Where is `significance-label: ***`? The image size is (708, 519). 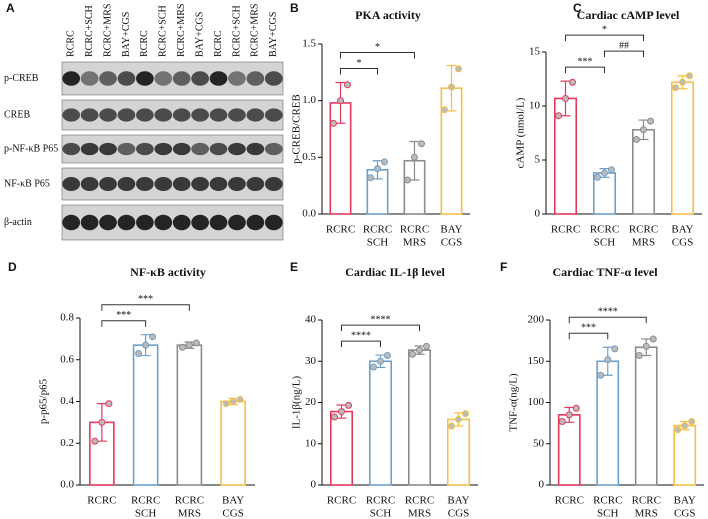 significance-label: *** is located at coordinates (588, 328).